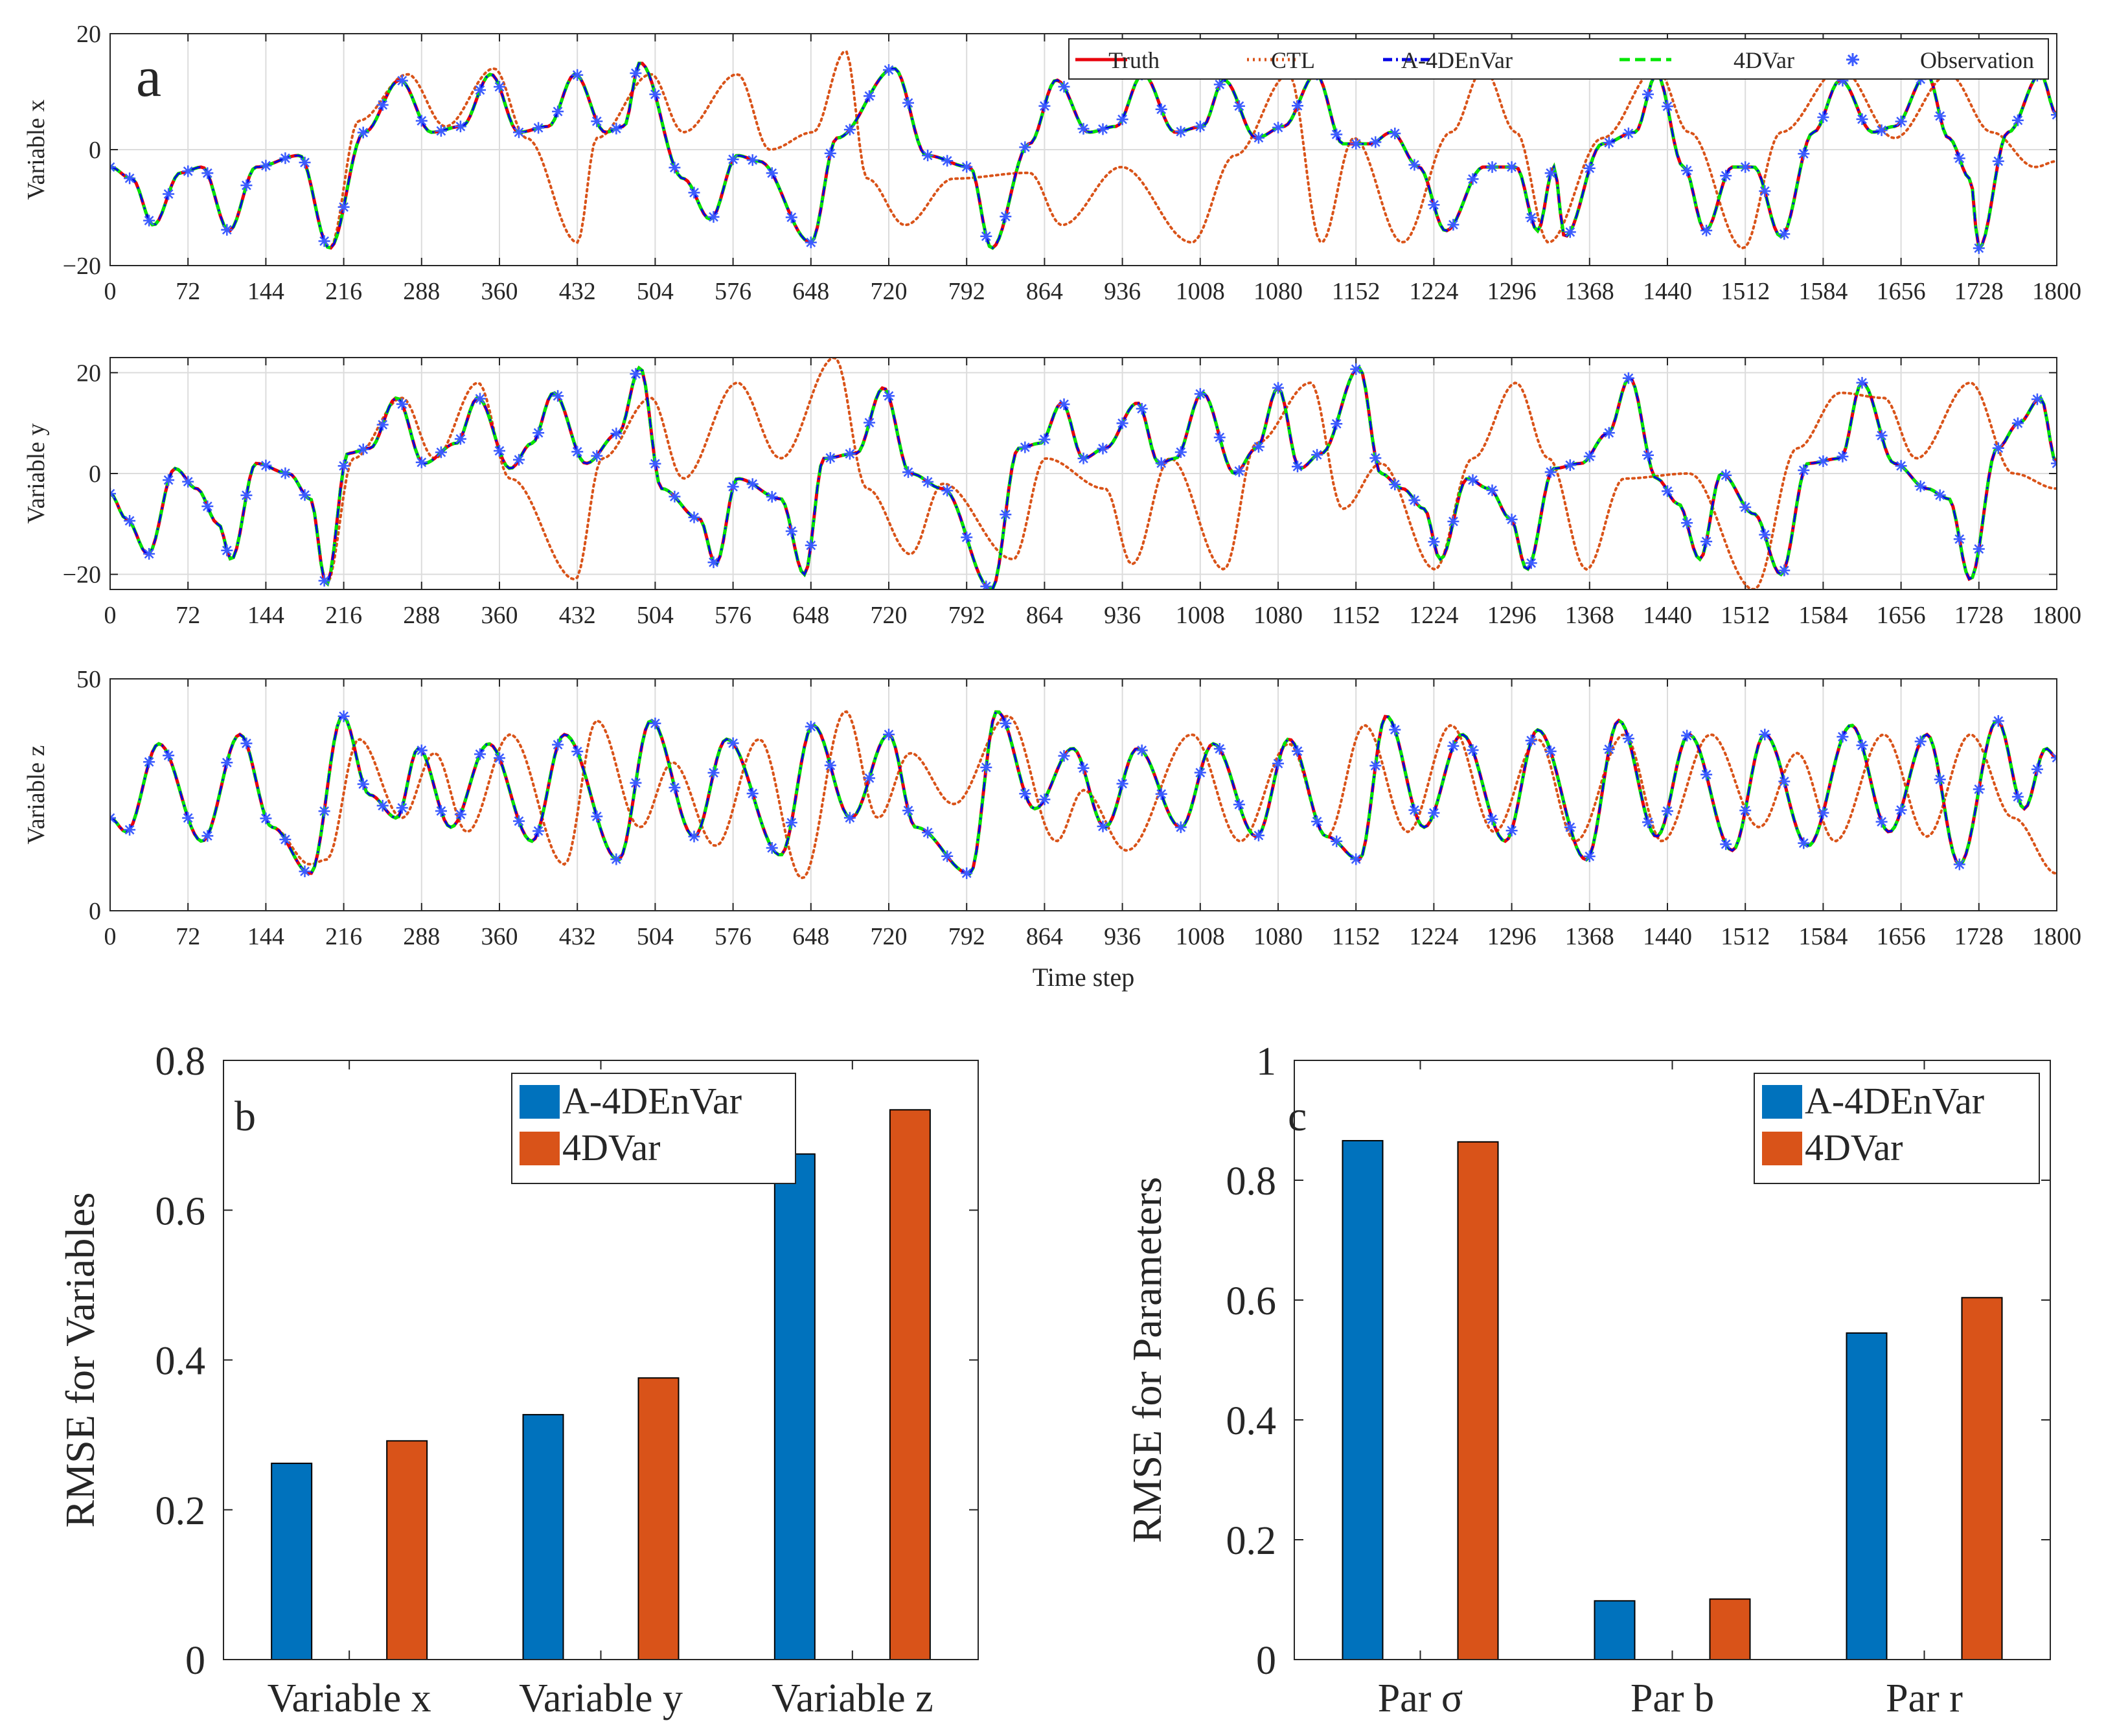 Image resolution: width=2106 pixels, height=1736 pixels. I want to click on x-tick-label: 1800, so click(2056, 616).